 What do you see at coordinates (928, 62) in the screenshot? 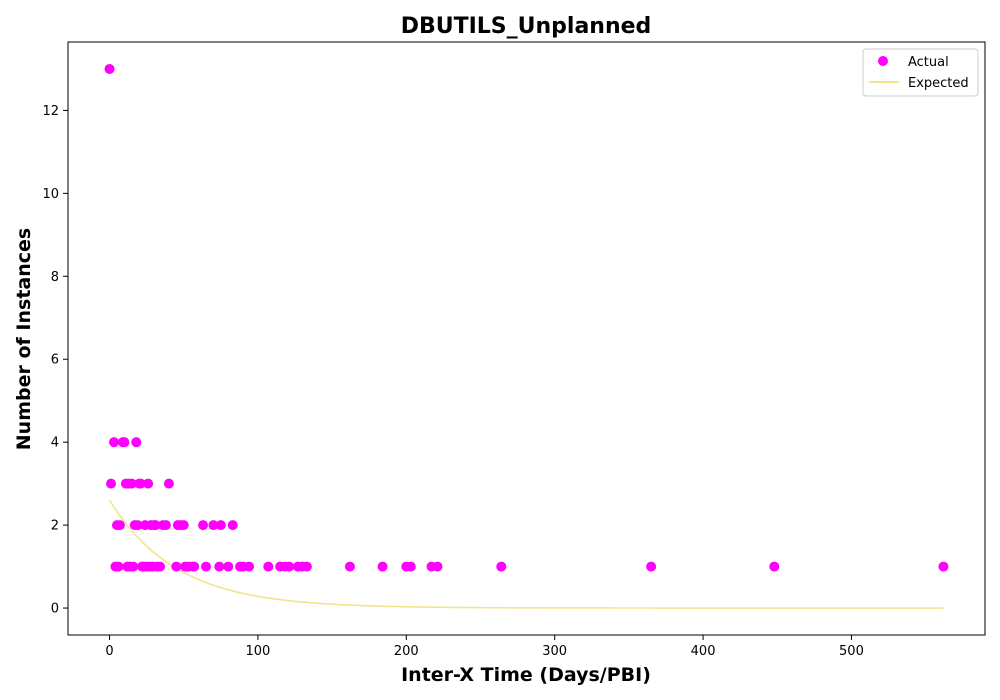
I see `legend-label-actual: Actual` at bounding box center [928, 62].